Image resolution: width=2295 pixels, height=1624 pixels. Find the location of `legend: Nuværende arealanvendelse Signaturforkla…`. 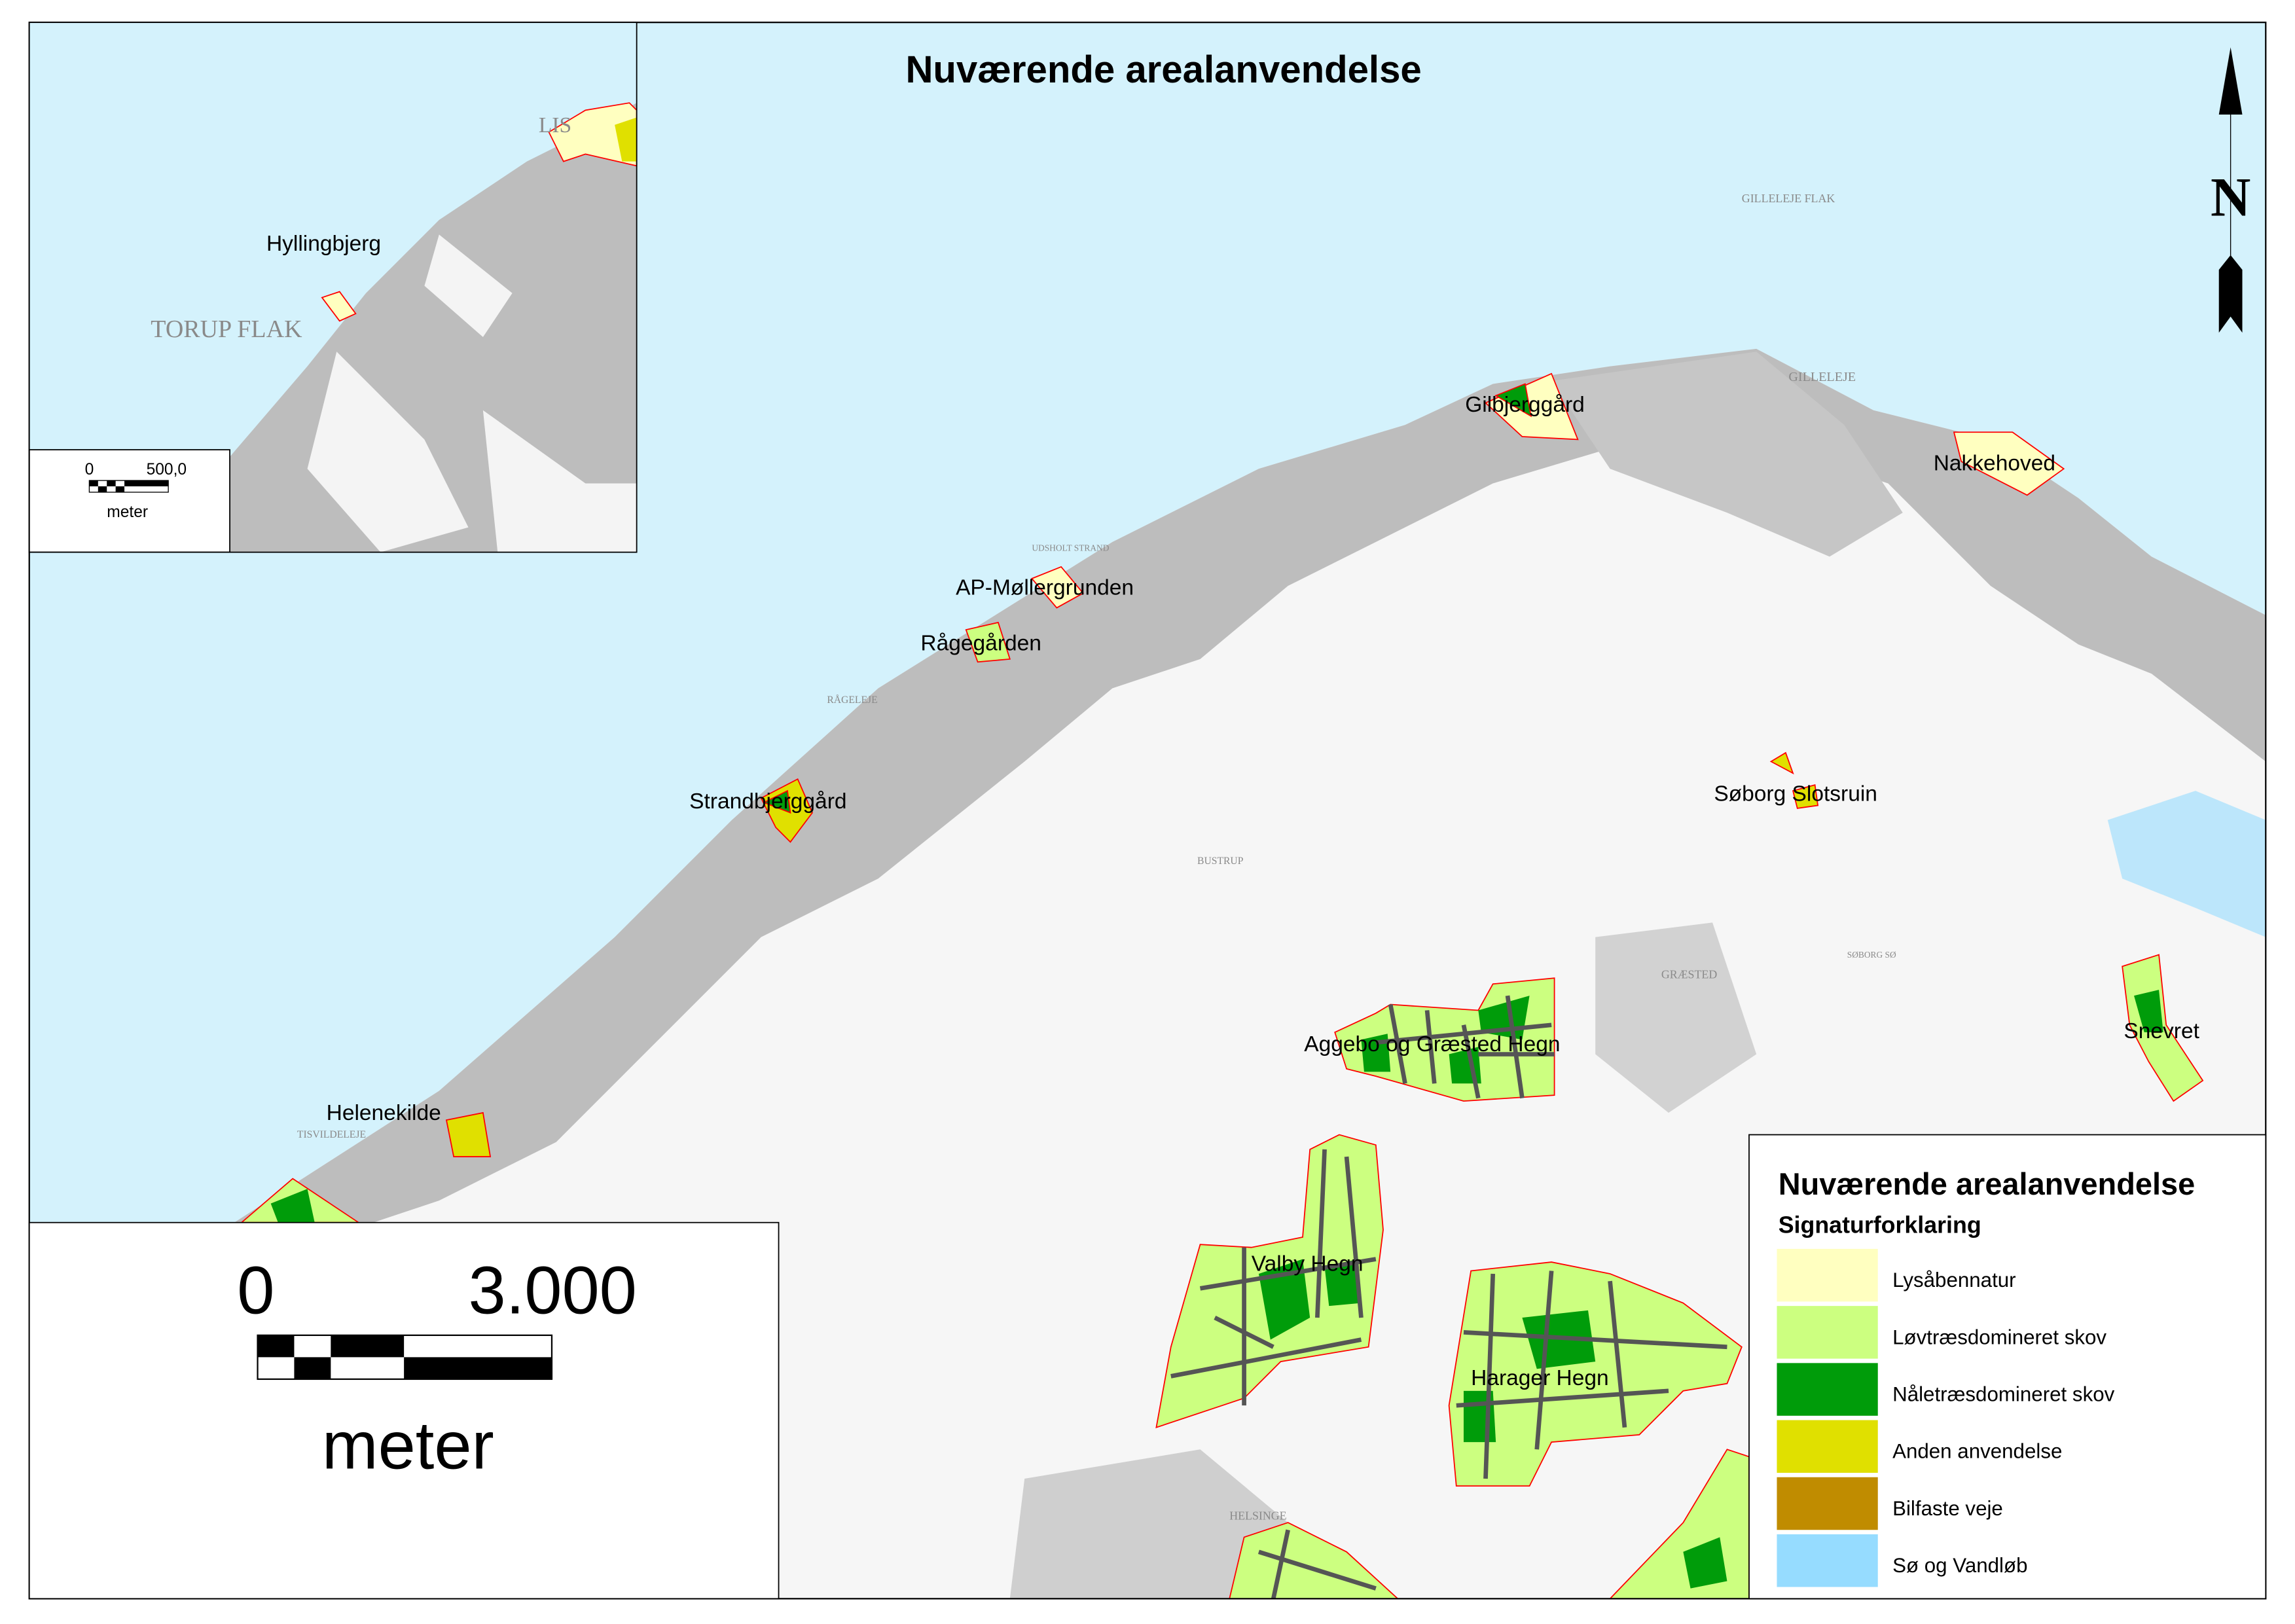

legend: Nuværende arealanvendelse Signaturforkla… is located at coordinates (2008, 1367).